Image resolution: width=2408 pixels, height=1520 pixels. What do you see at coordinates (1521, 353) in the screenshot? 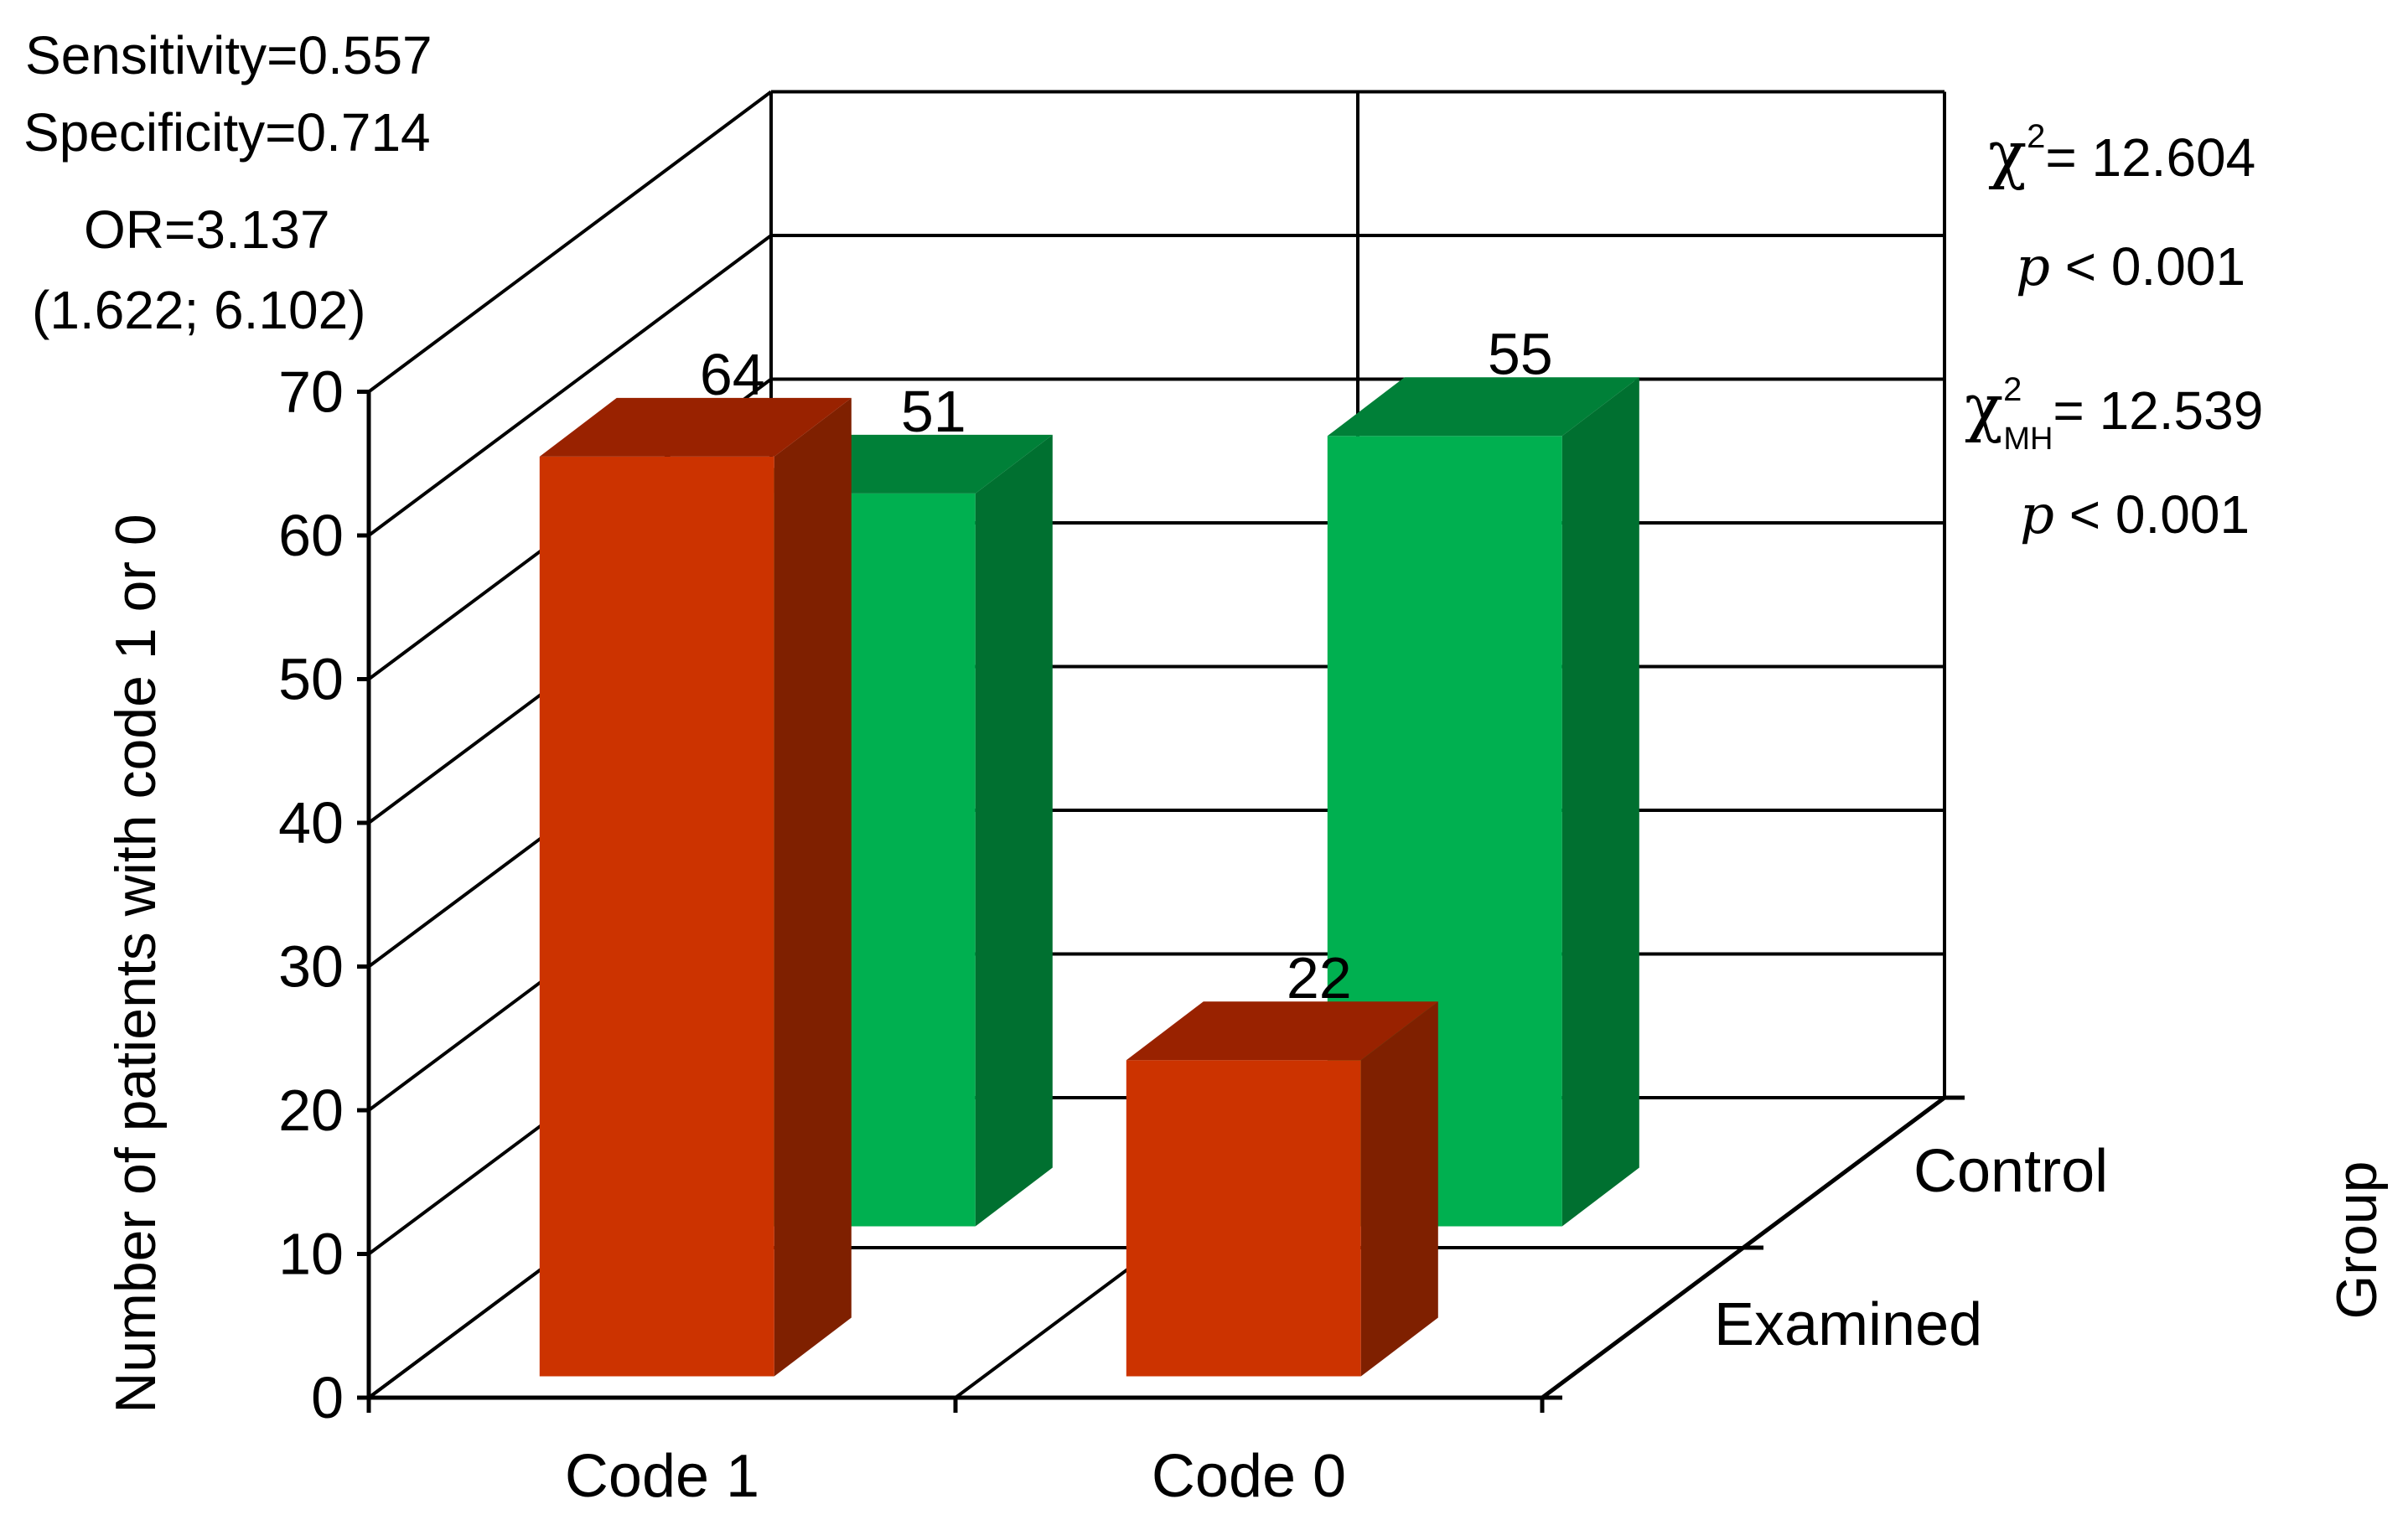
I see `bar-value-label: 55` at bounding box center [1521, 353].